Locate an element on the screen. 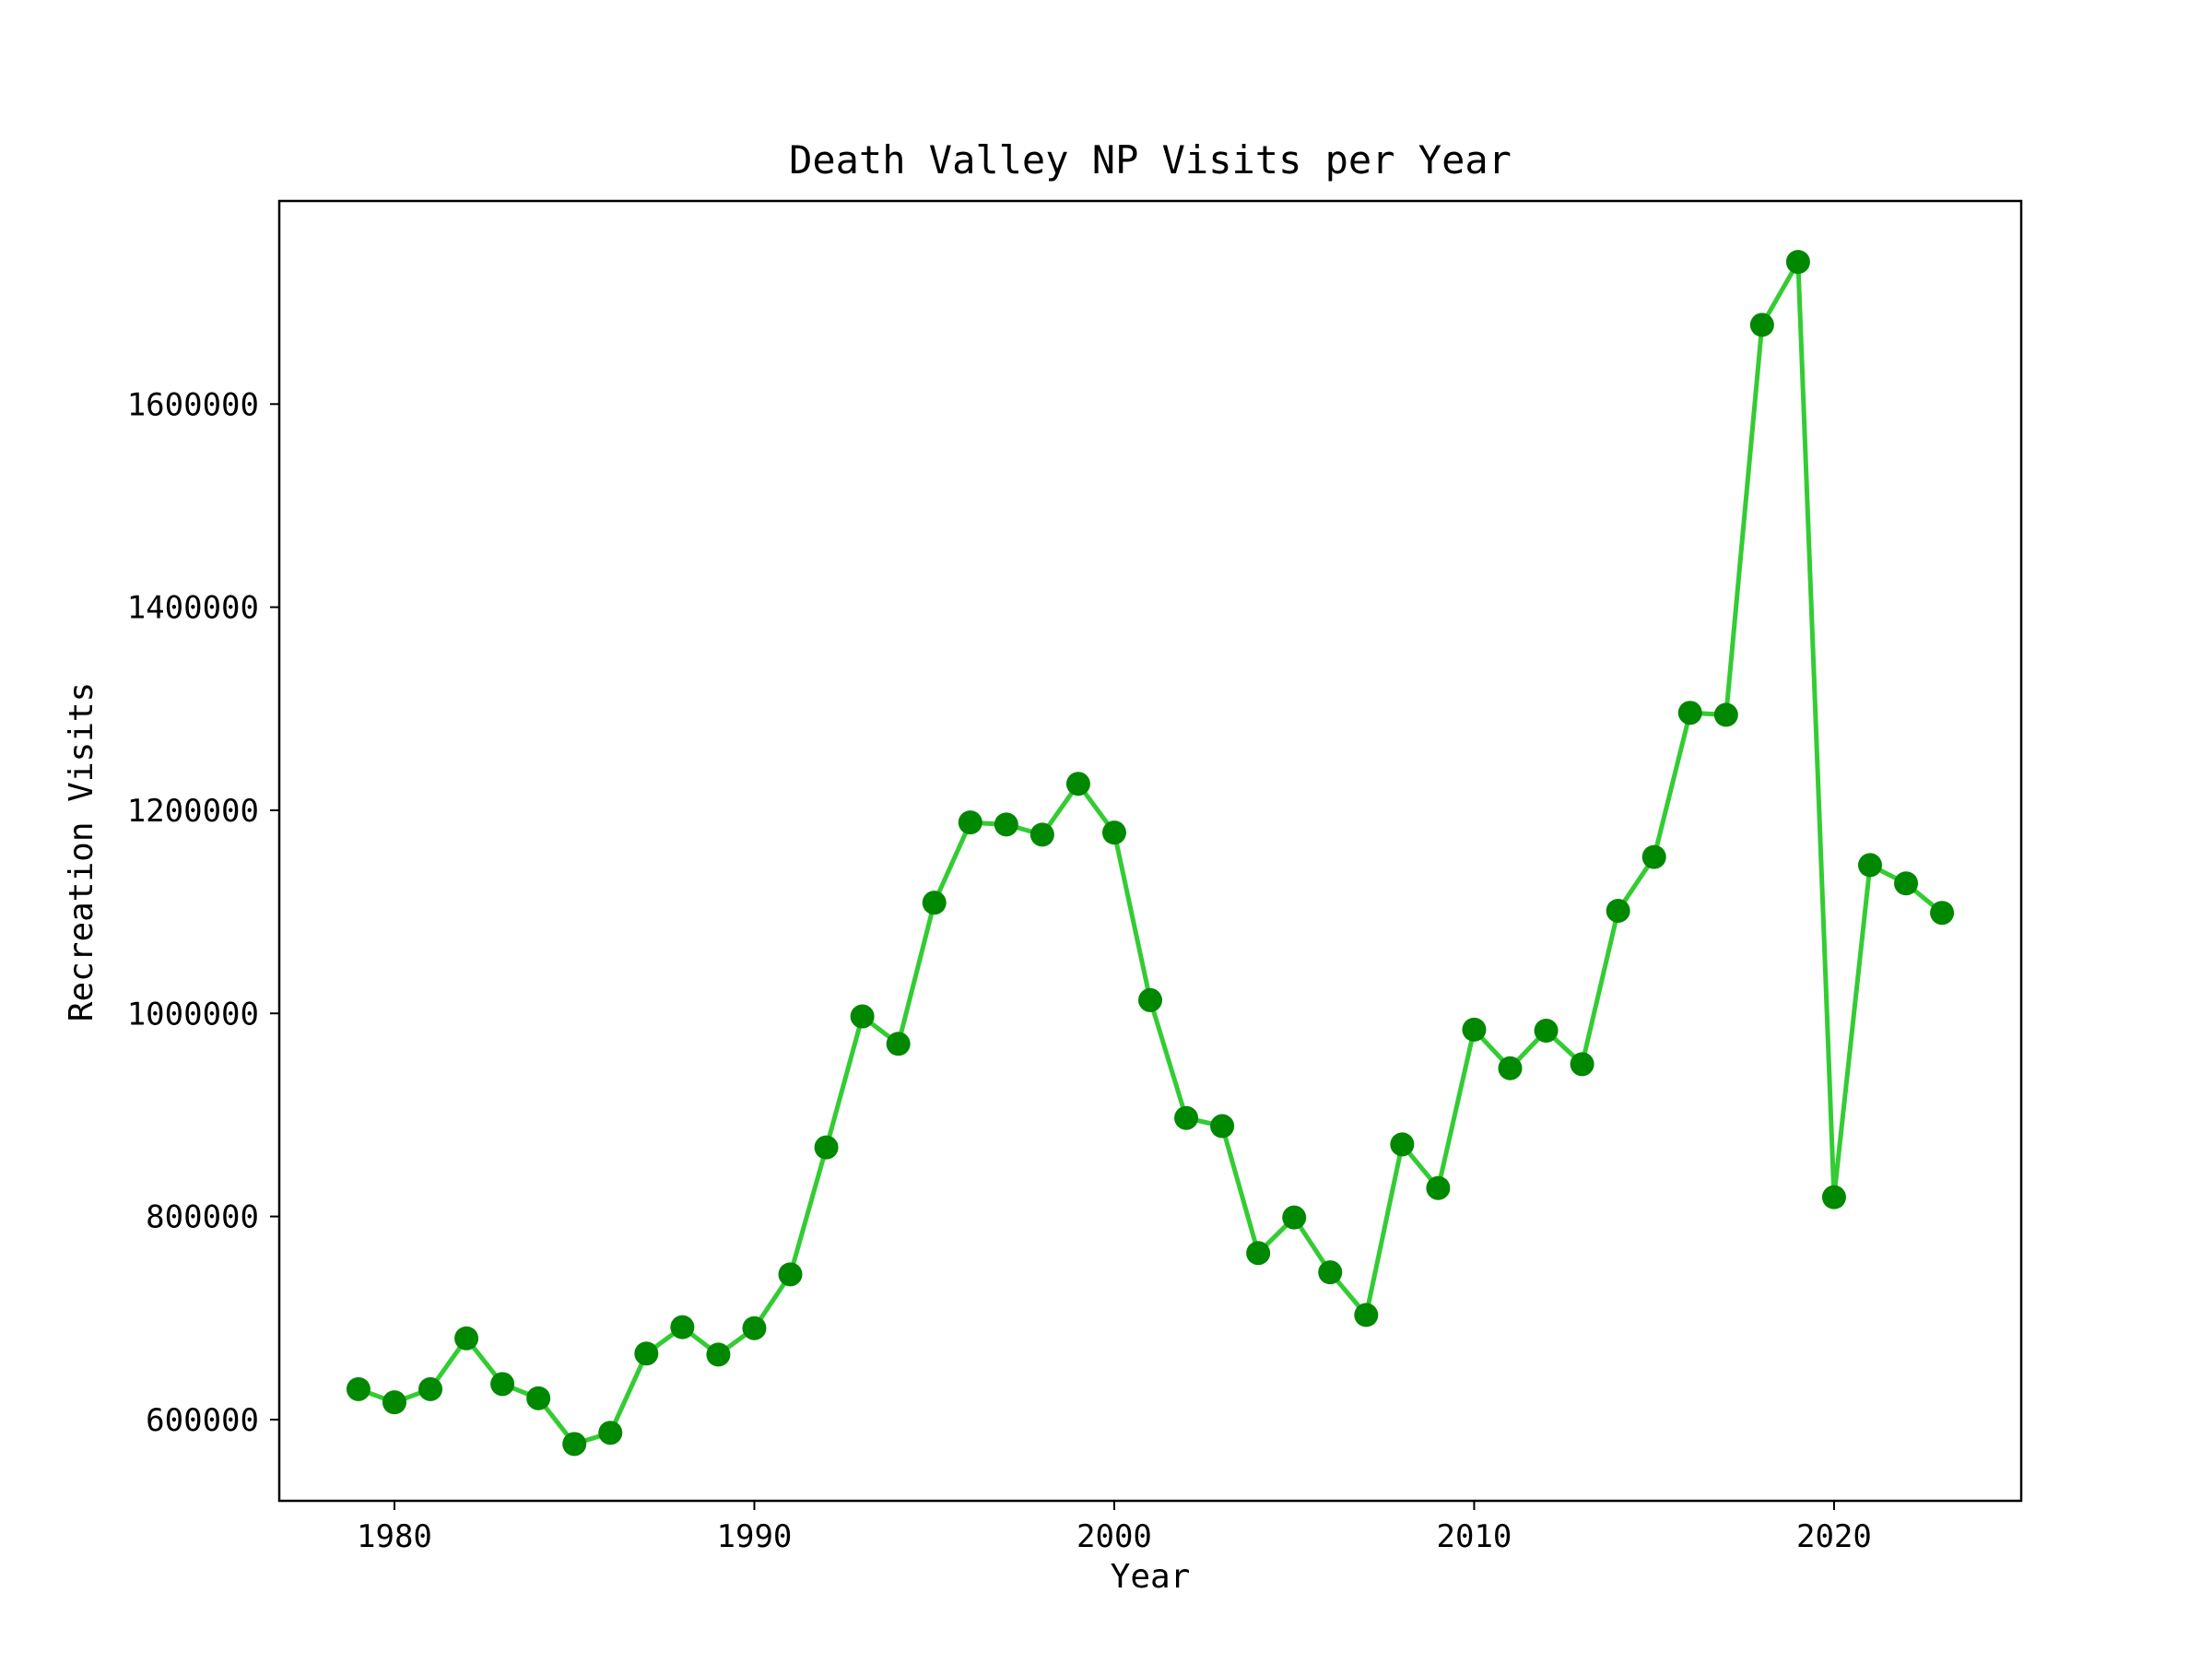 The height and width of the screenshot is (1664, 2212). x-tick-label: 1980 is located at coordinates (394, 1536).